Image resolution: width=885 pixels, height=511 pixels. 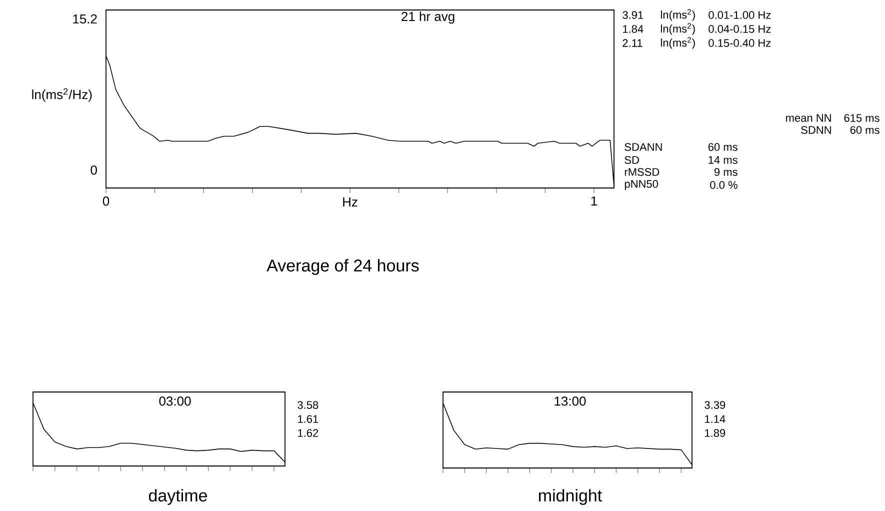 What do you see at coordinates (633, 29) in the screenshot?
I see `text: 1.84` at bounding box center [633, 29].